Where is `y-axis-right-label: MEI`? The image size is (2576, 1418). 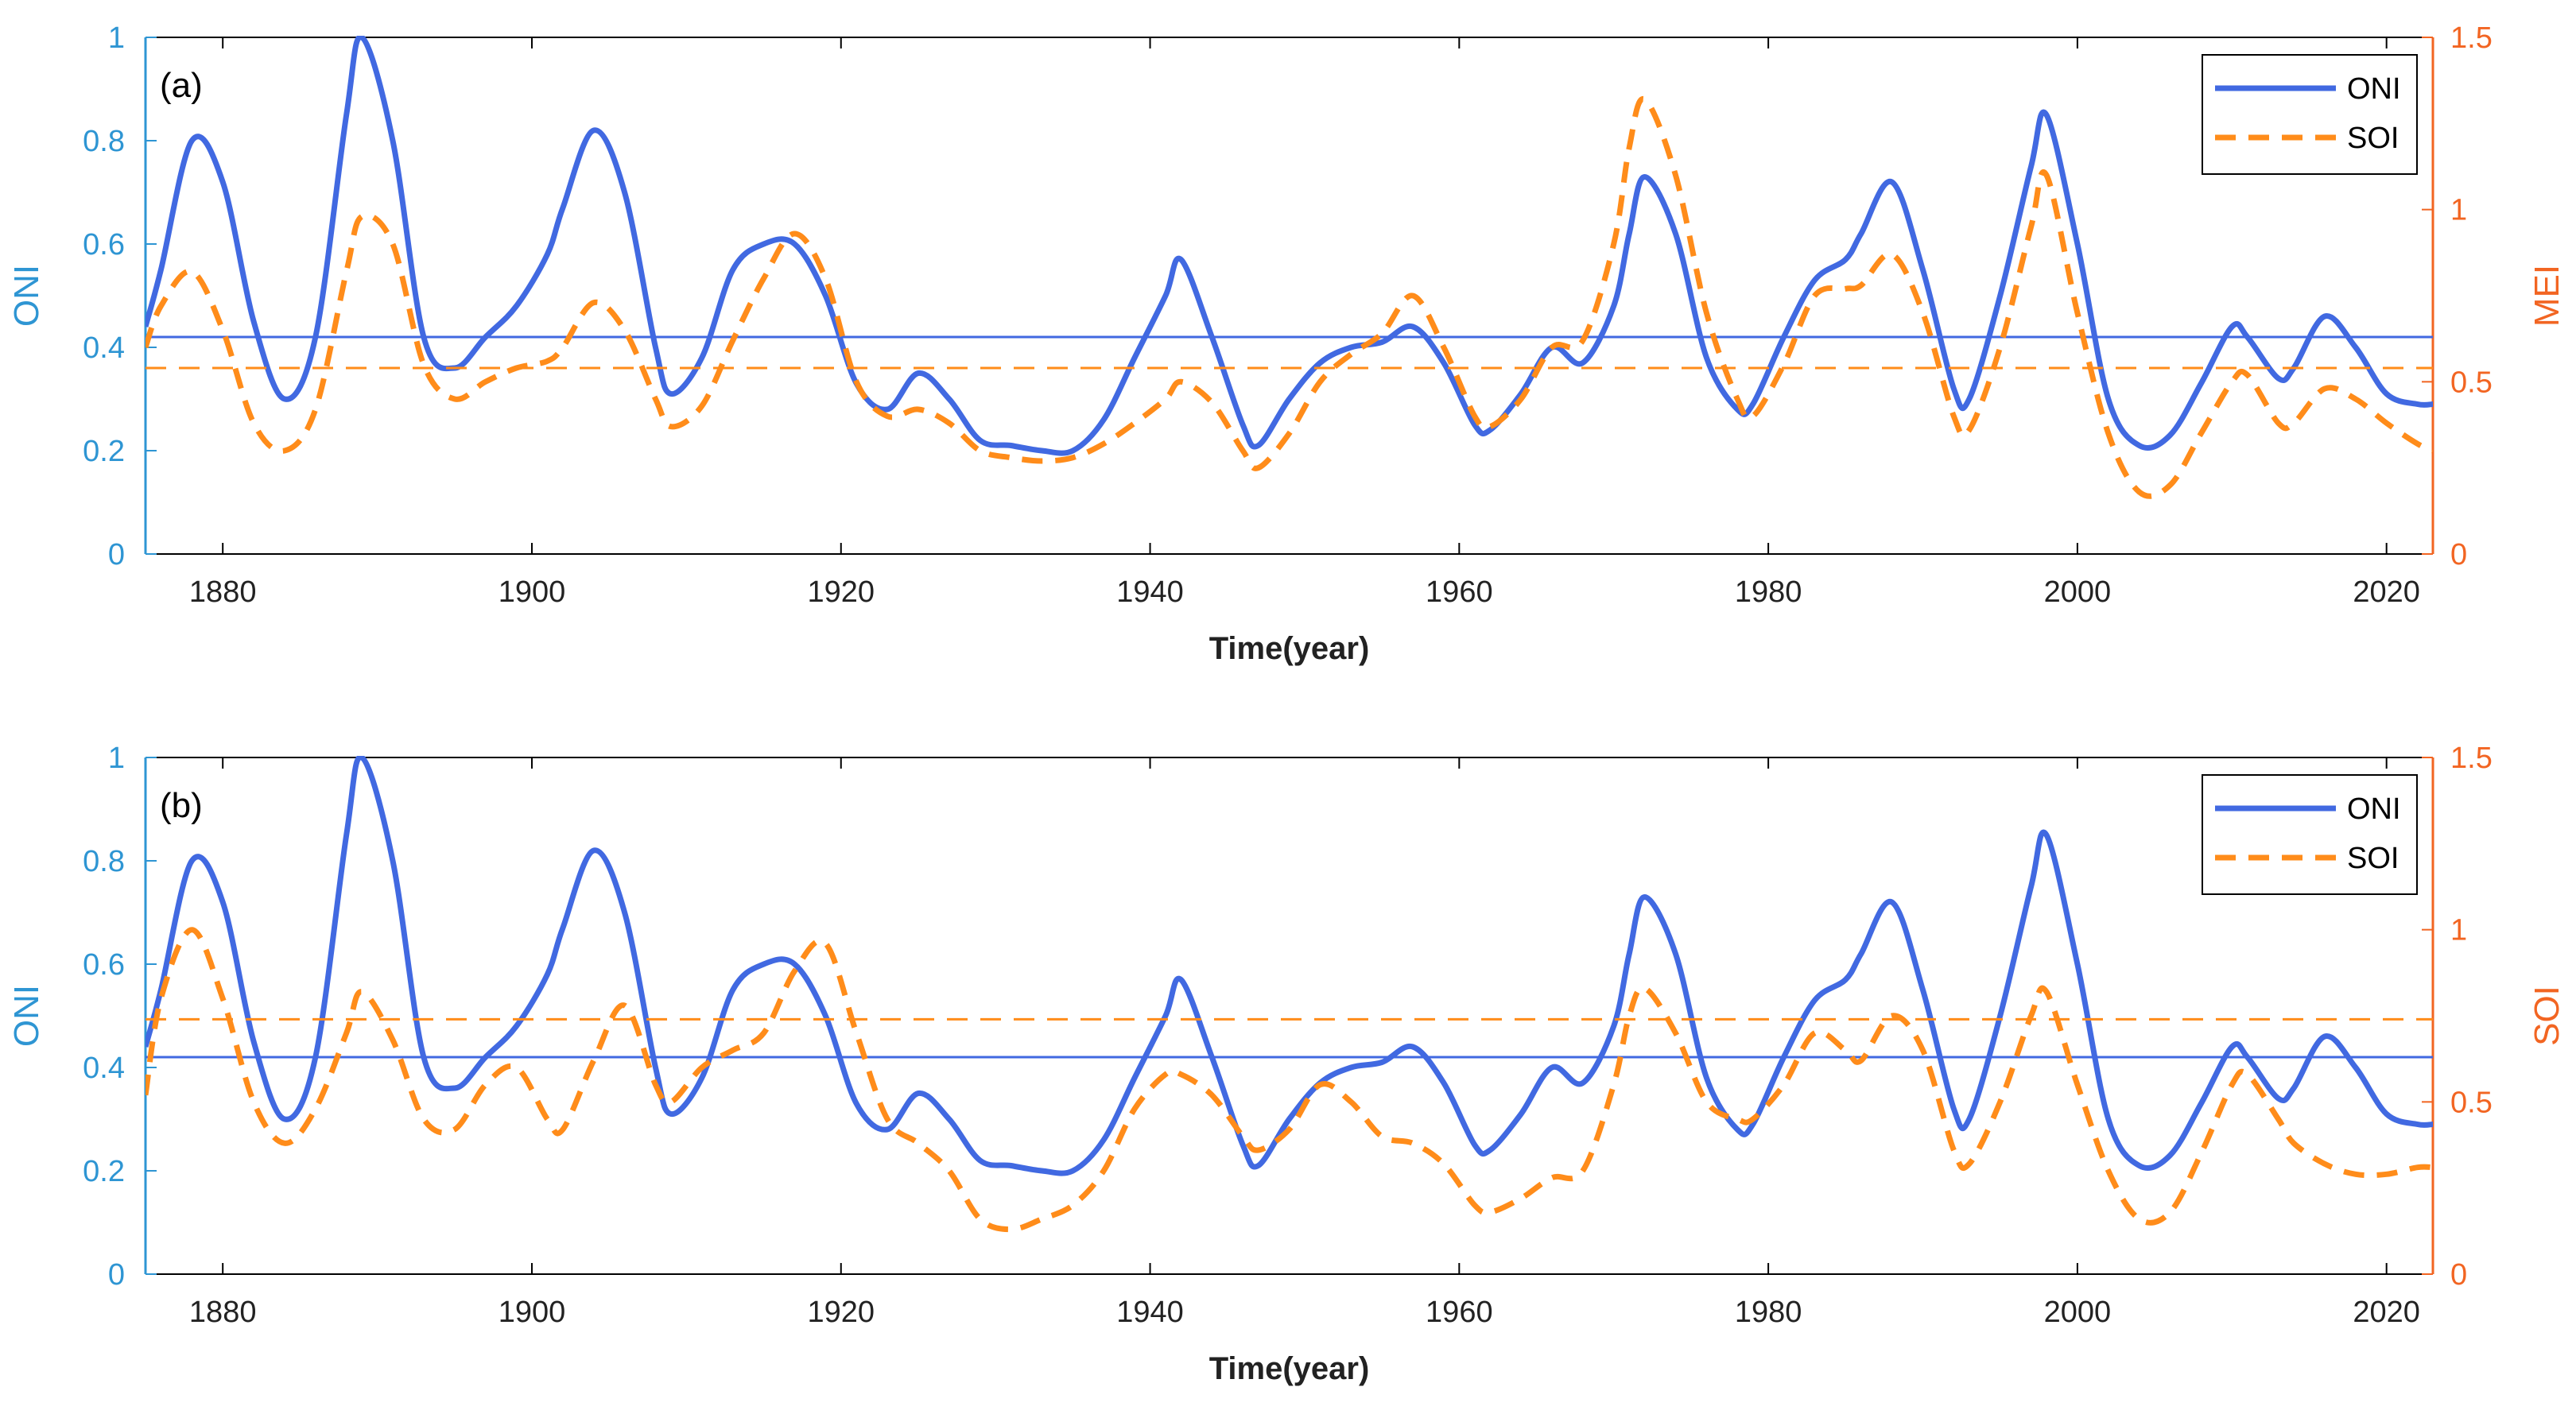 y-axis-right-label: MEI is located at coordinates (2547, 296).